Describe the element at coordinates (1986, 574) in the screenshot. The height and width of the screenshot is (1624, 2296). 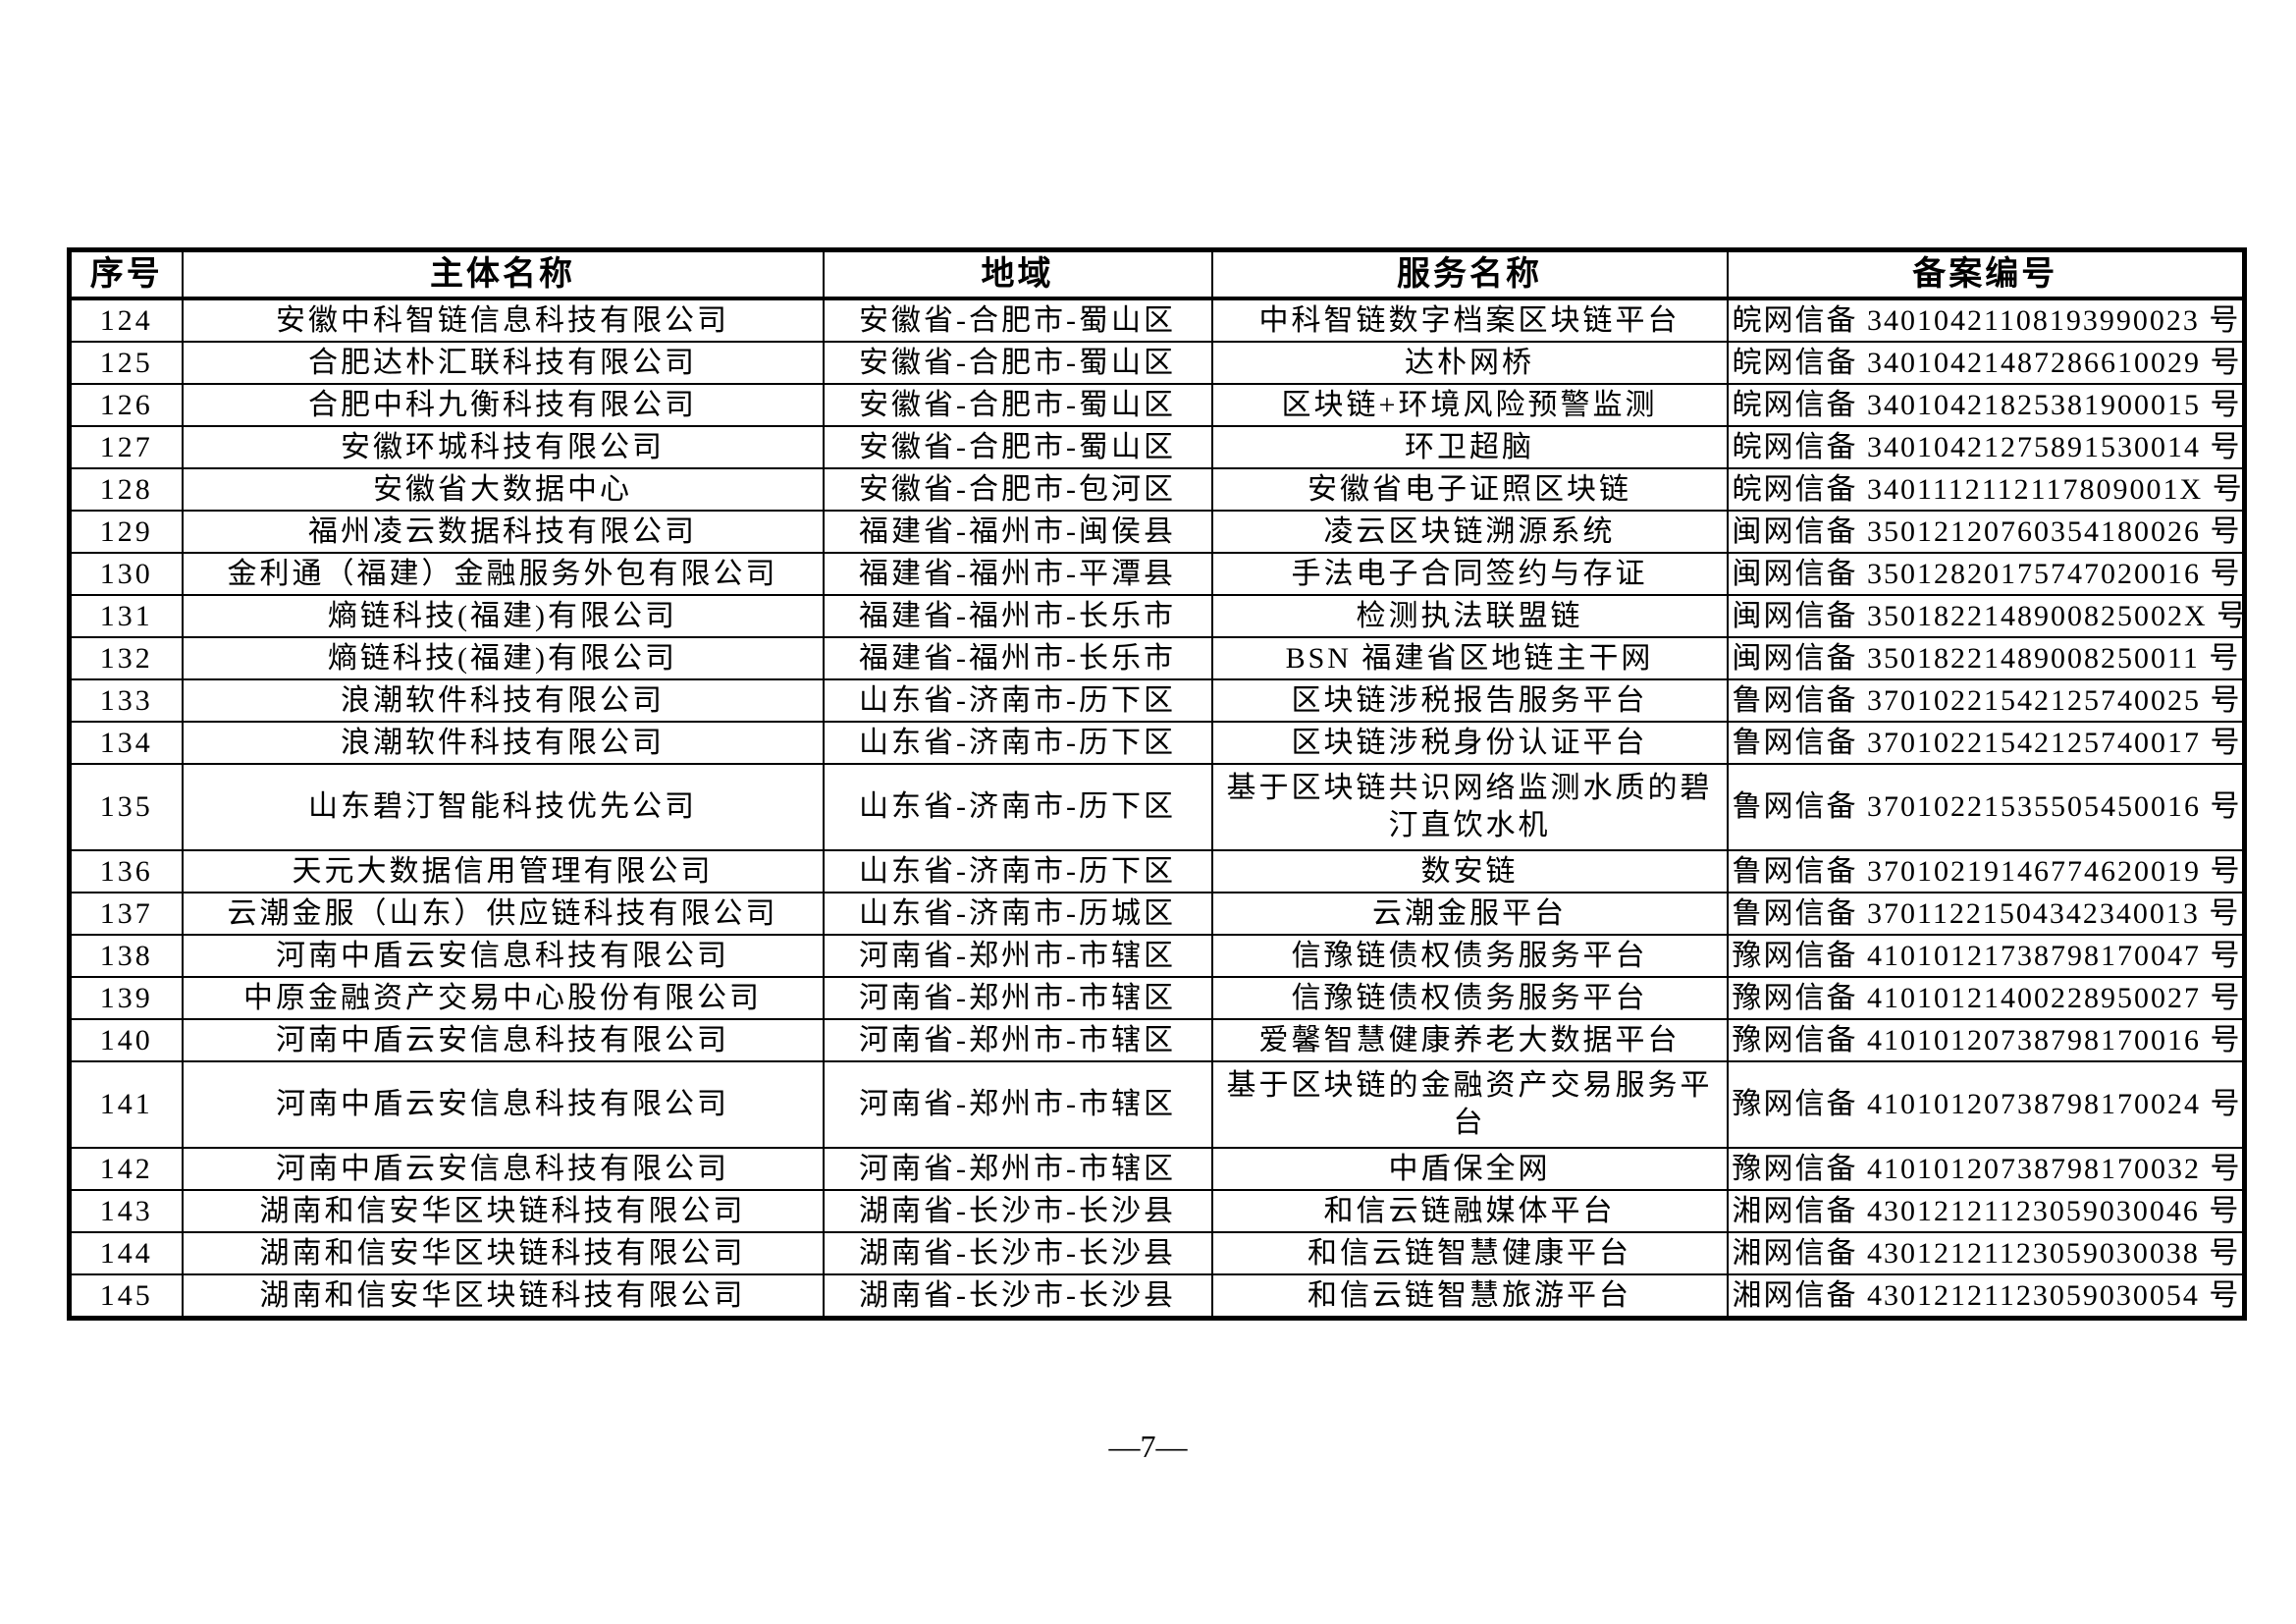
I see `cell-reg: 闽网信备 35012820175747020016 号` at that location.